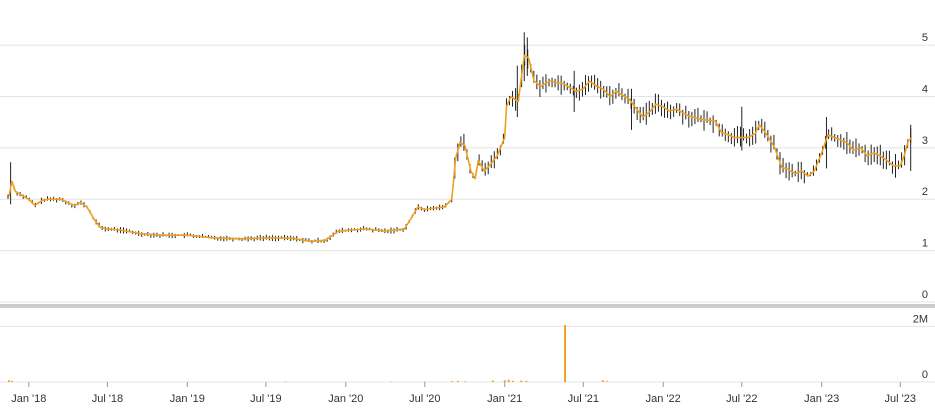 Image resolution: width=935 pixels, height=416 pixels. Describe the element at coordinates (920, 347) in the screenshot. I see `volume-y-axis-ticks: 0 2M` at that location.